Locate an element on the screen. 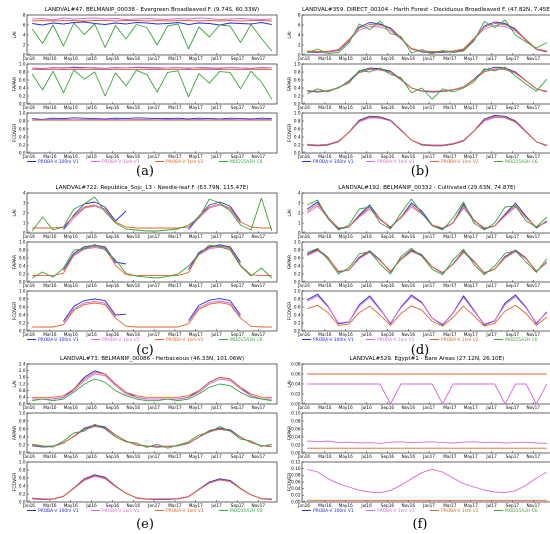 The height and width of the screenshot is (534, 550). y-tick-label: 1 is located at coordinates (24, 222).